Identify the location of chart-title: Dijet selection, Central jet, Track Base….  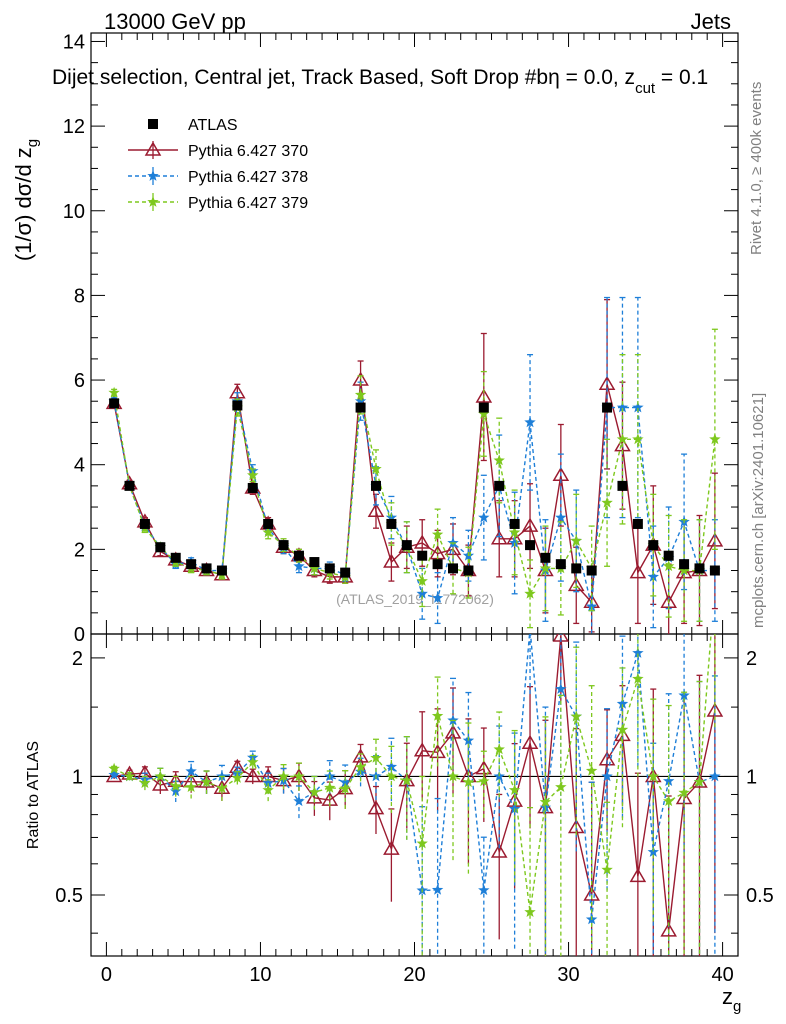
(380, 81).